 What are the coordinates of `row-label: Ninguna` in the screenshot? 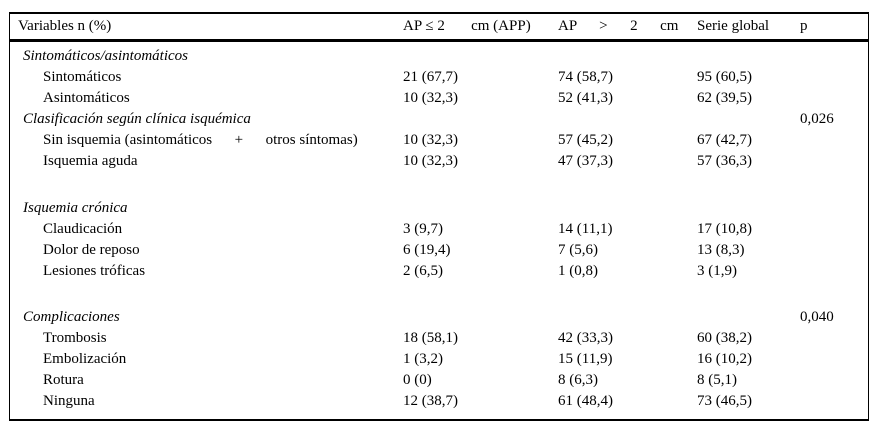 It's located at (69, 401).